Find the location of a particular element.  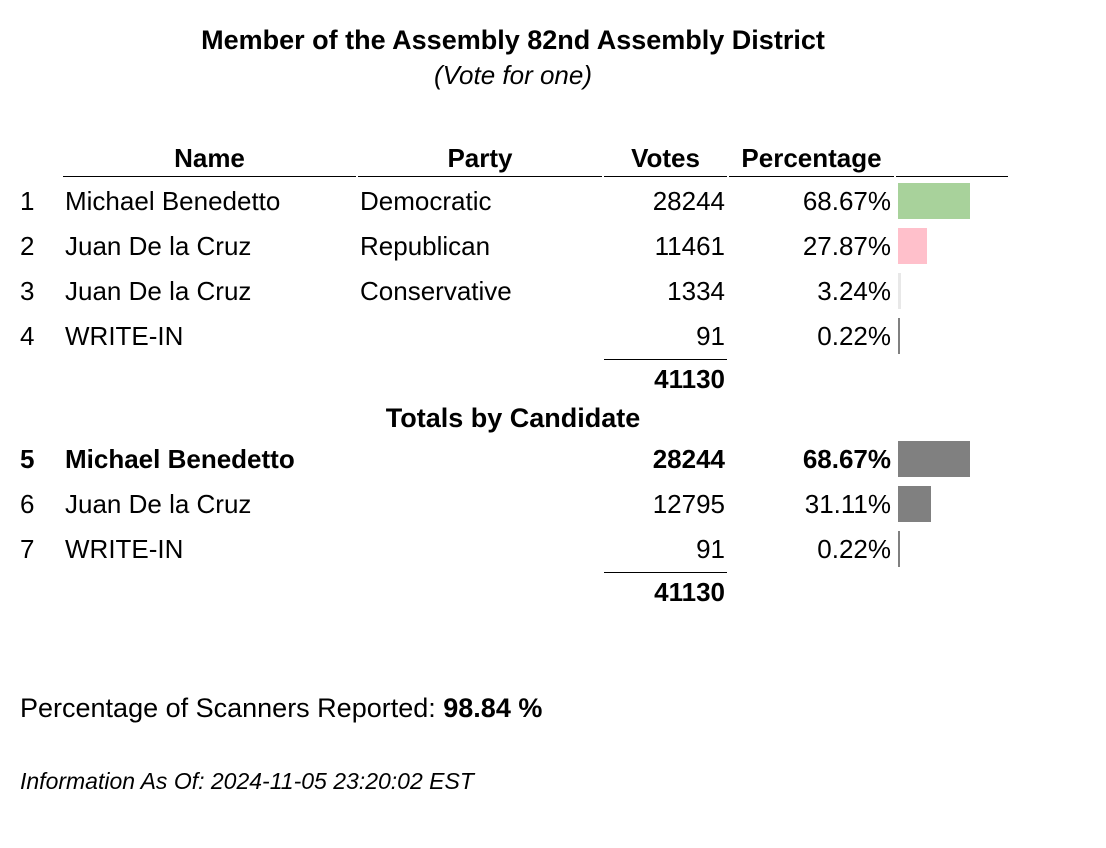

header-votes: Votes is located at coordinates (665, 158).